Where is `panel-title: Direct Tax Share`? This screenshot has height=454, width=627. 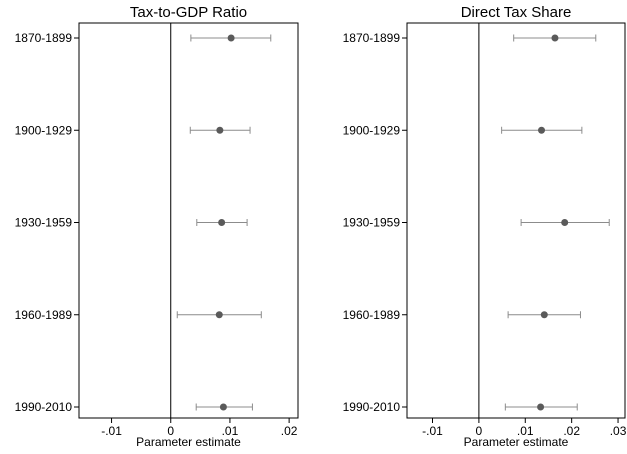
panel-title: Direct Tax Share is located at coordinates (516, 12).